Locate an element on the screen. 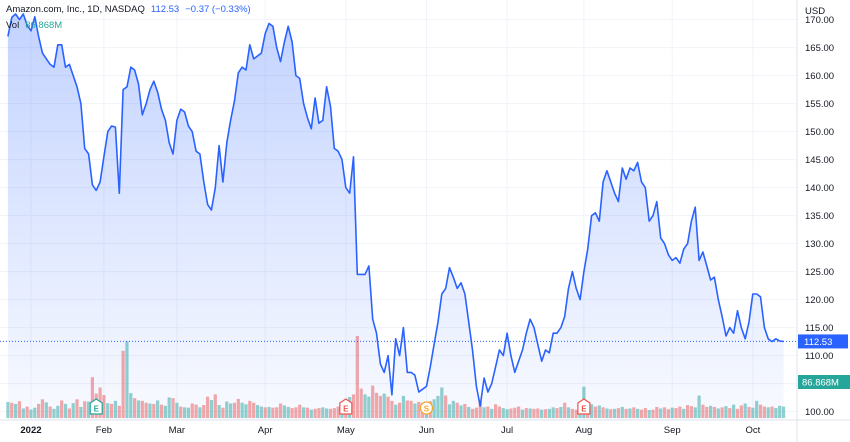 This screenshot has width=850, height=442. x-tick-label: May is located at coordinates (346, 430).